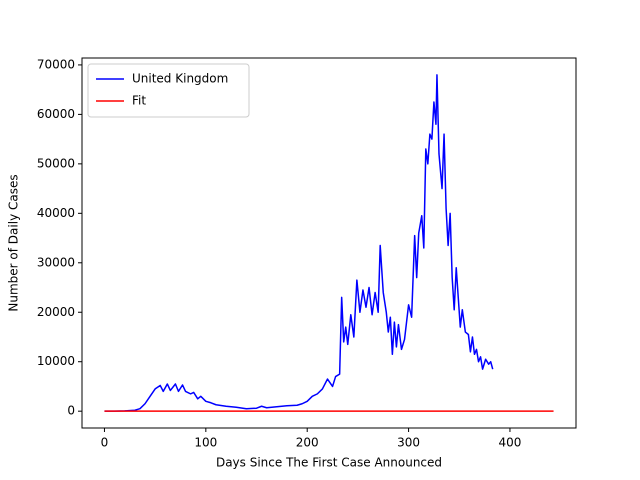 This screenshot has width=640, height=480. Describe the element at coordinates (56, 213) in the screenshot. I see `y-tick-label: 40000` at that location.